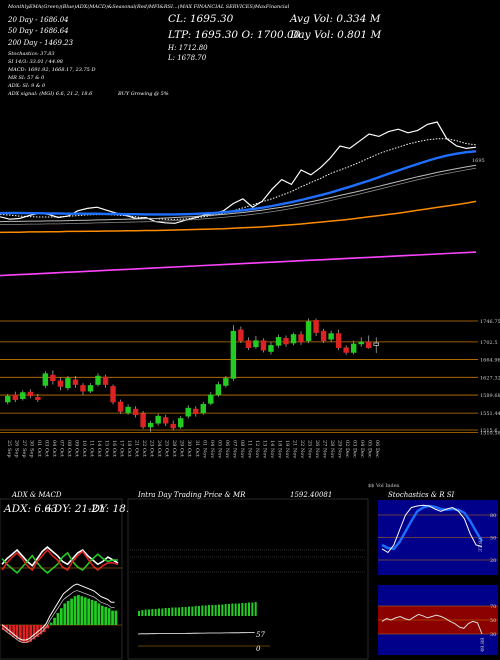 The image size is (500, 660). What do you see at coordinates (167, 448) in the screenshot?
I see `date-label: 25 Oct` at bounding box center [167, 448].